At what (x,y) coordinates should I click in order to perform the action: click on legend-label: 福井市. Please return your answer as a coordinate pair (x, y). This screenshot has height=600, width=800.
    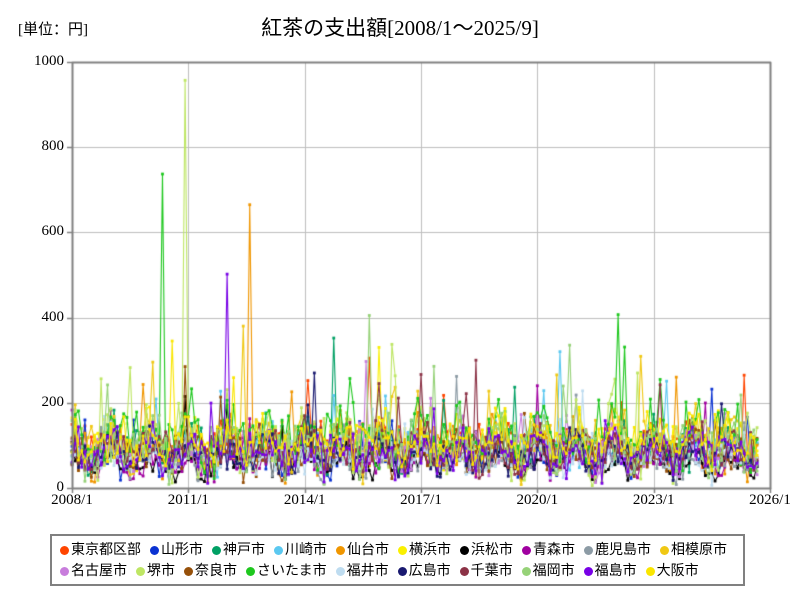
    Looking at the image, I should click on (367, 571).